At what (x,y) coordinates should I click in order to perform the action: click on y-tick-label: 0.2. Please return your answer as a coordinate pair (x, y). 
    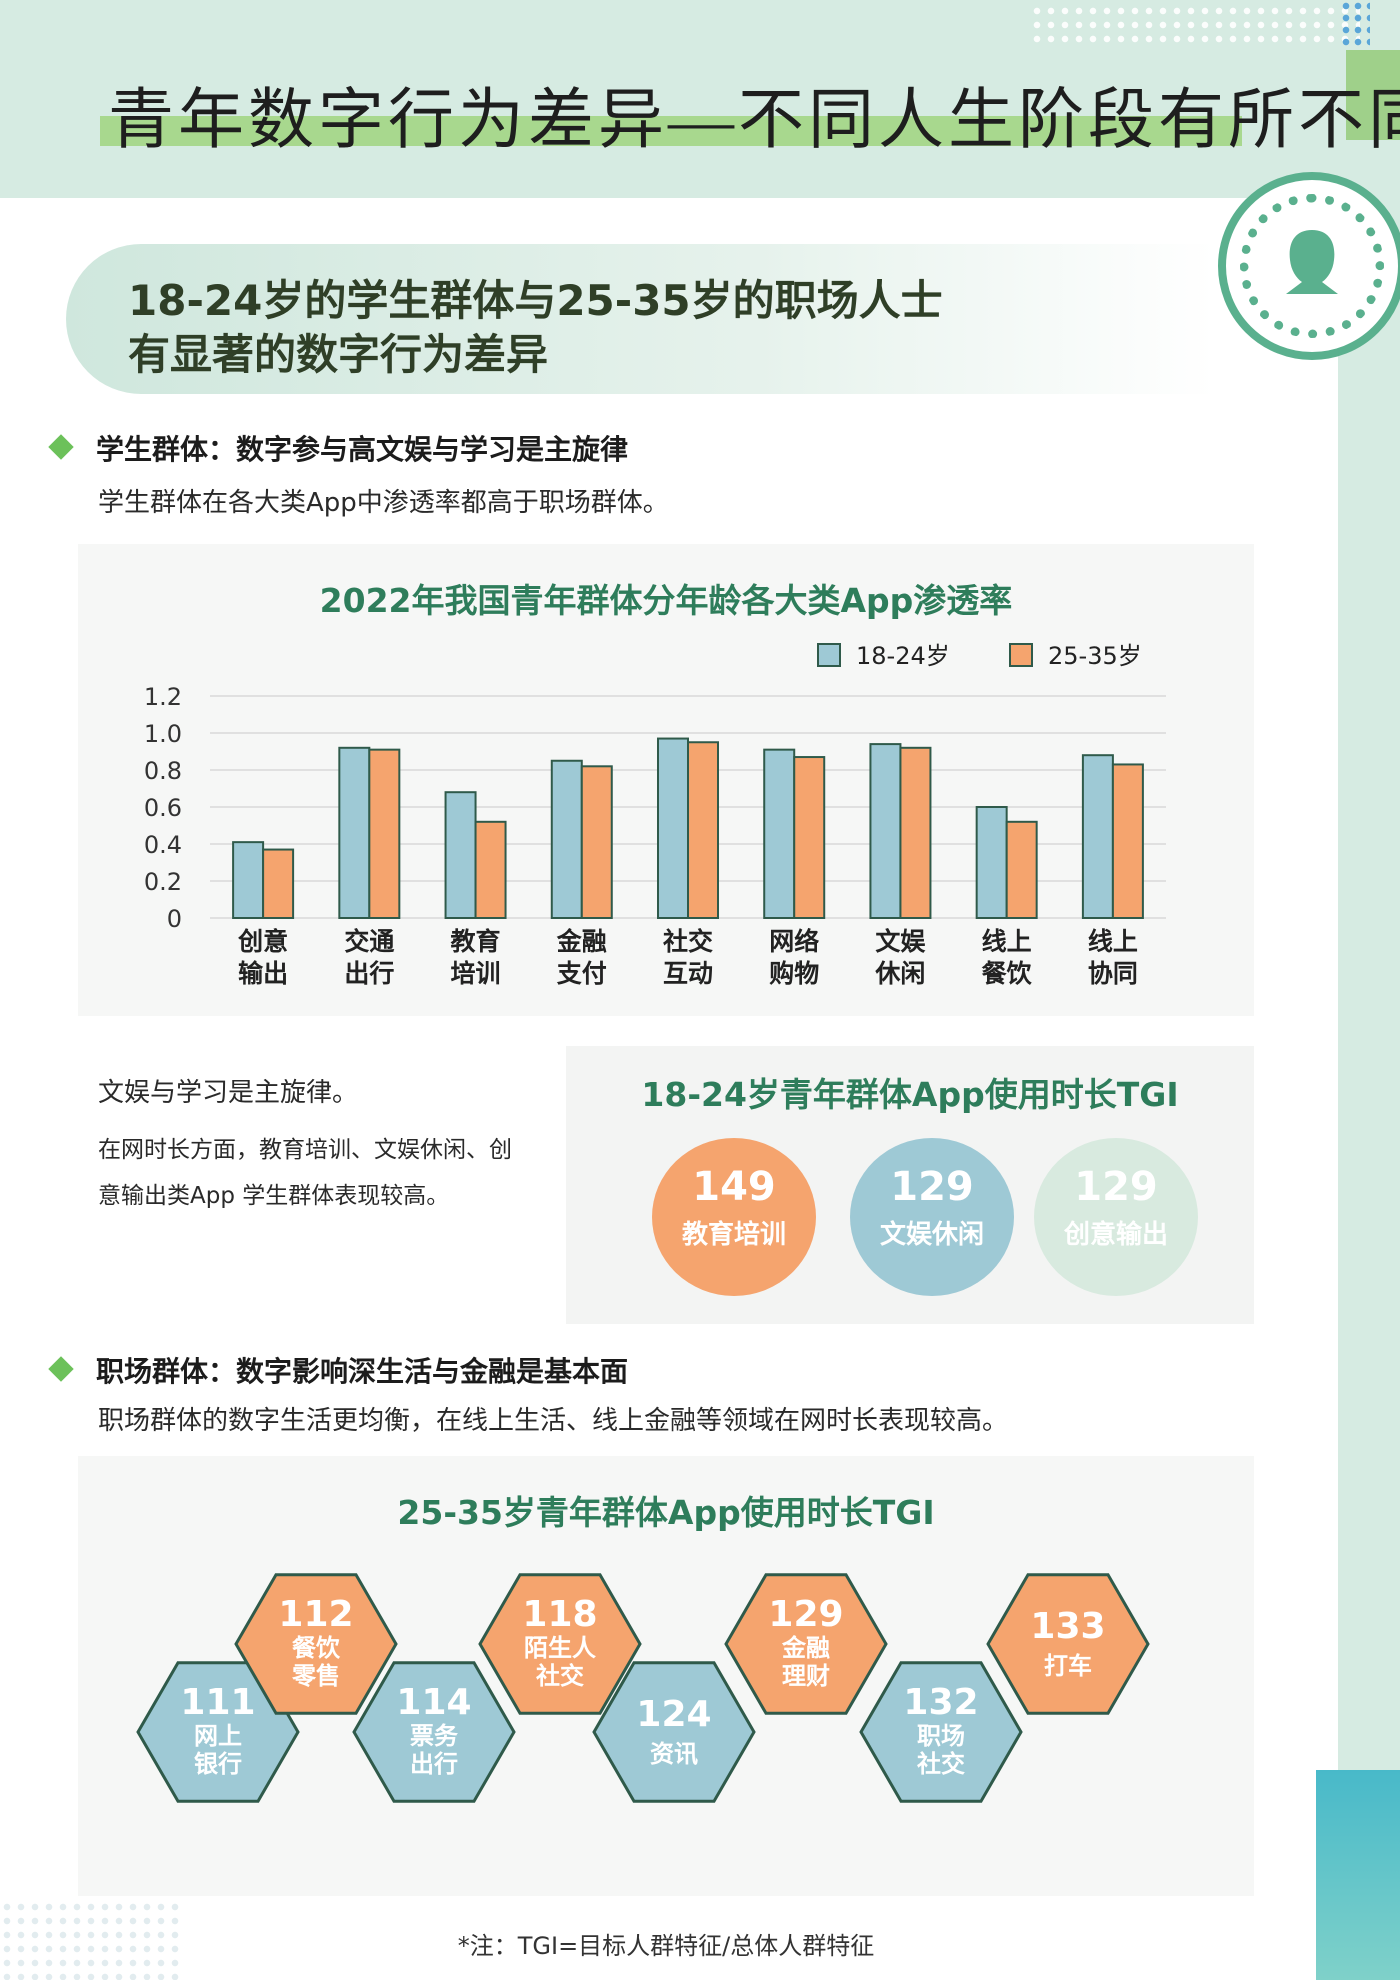
    Looking at the image, I should click on (163, 882).